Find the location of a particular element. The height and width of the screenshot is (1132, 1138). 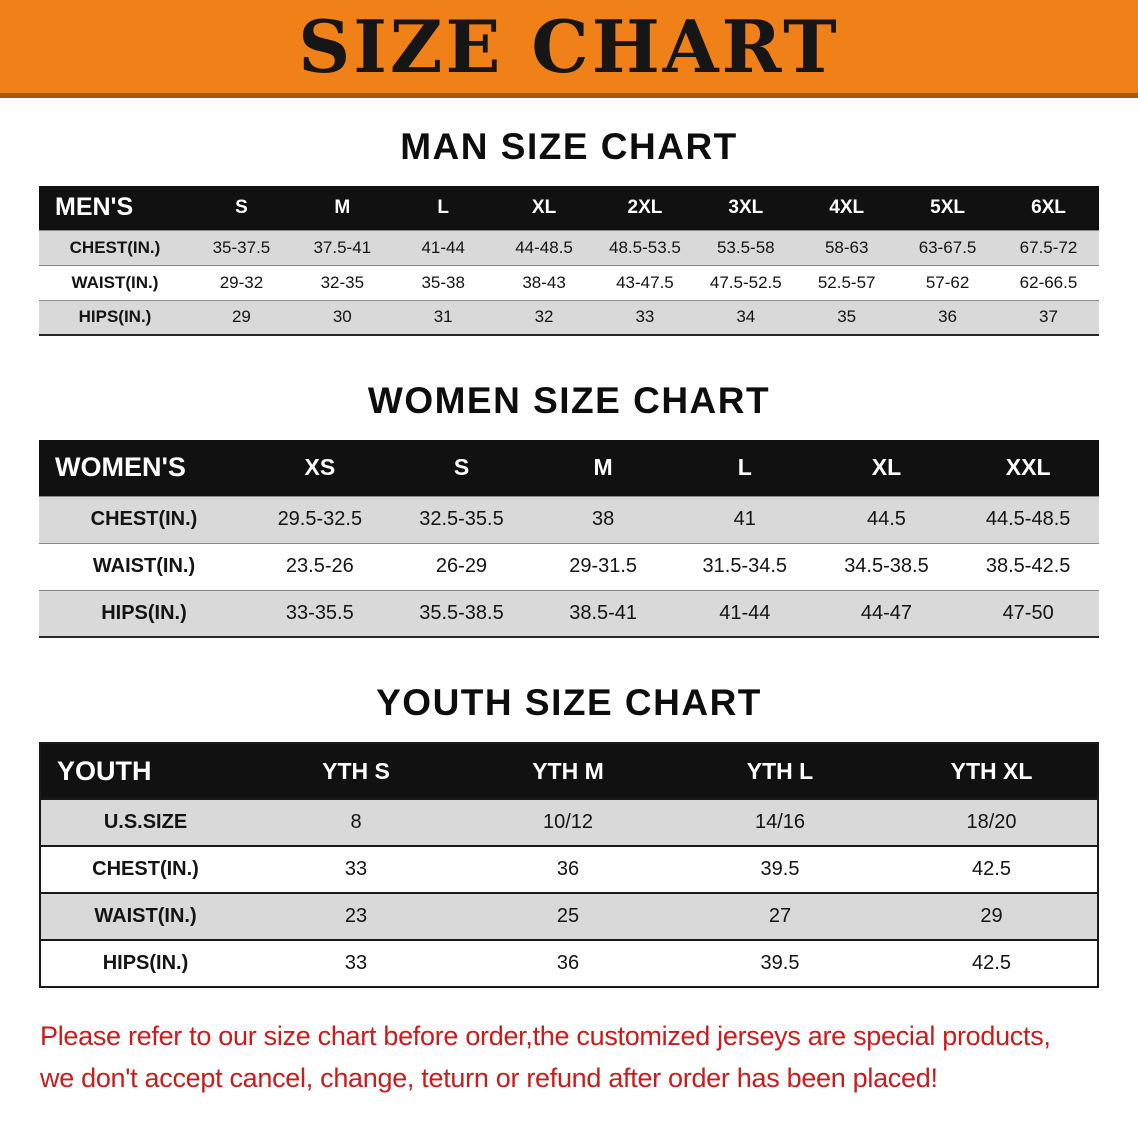

size-value: 43-47.5 is located at coordinates (645, 282).